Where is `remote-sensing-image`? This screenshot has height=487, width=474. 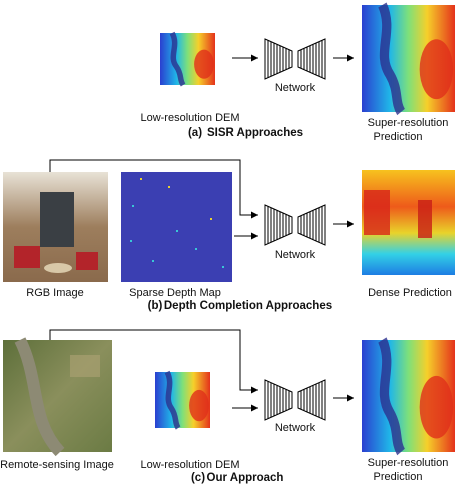 remote-sensing-image is located at coordinates (57, 397).